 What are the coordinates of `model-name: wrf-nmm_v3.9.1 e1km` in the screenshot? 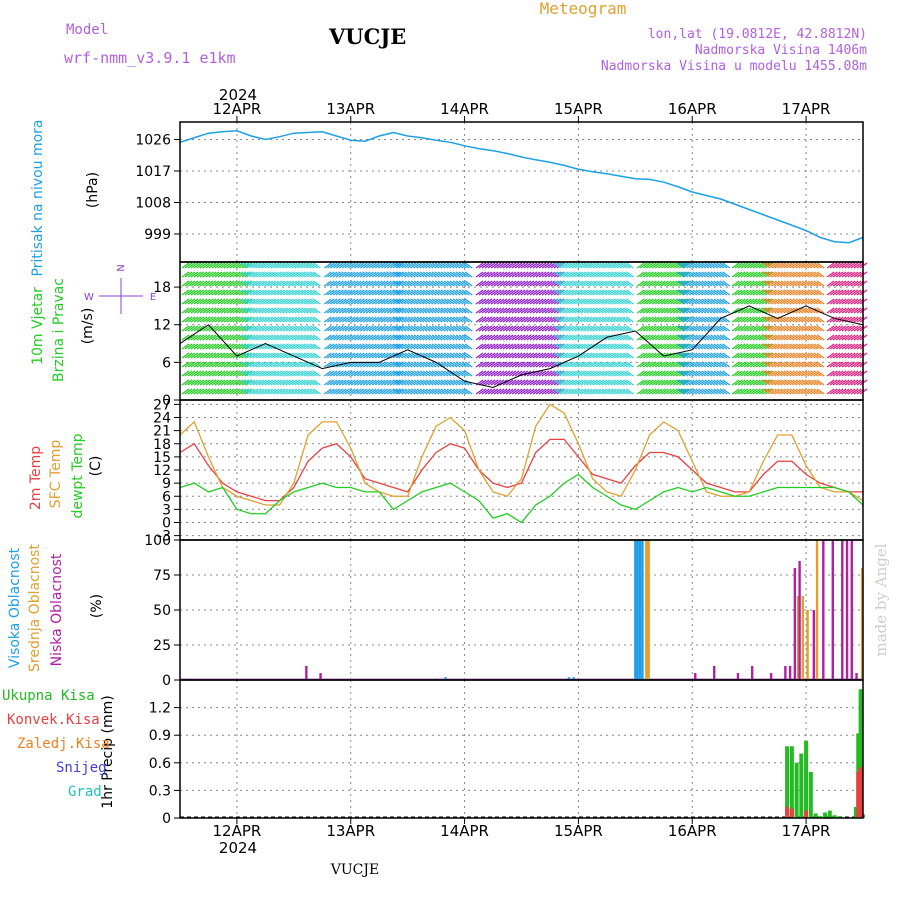 It's located at (150, 58).